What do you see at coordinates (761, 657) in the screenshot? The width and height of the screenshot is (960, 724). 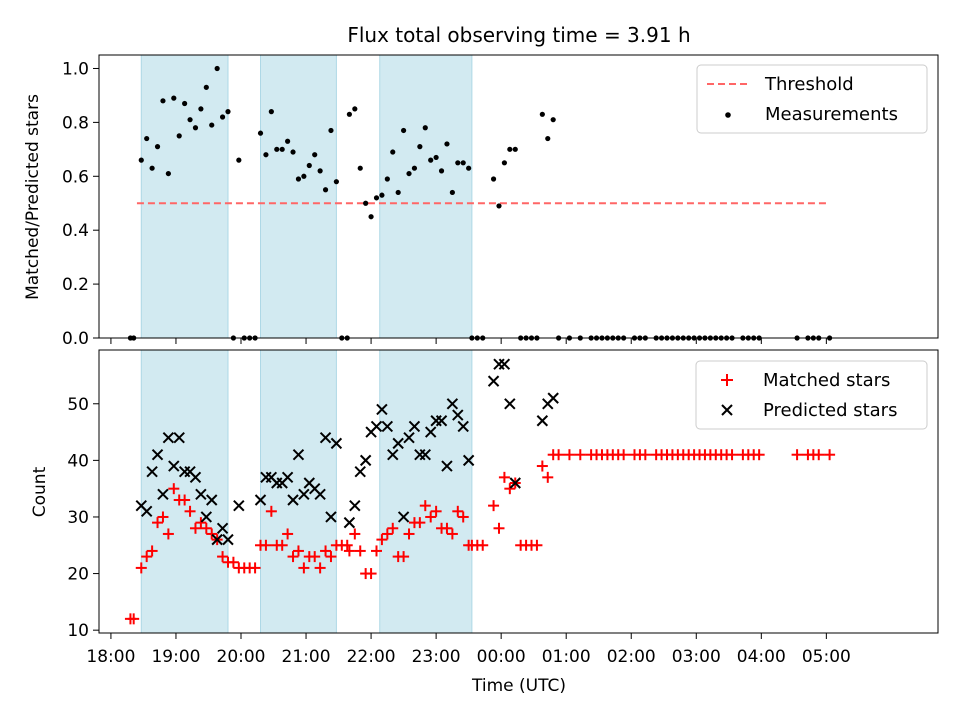 I see `x-tick-label: 04:00` at bounding box center [761, 657].